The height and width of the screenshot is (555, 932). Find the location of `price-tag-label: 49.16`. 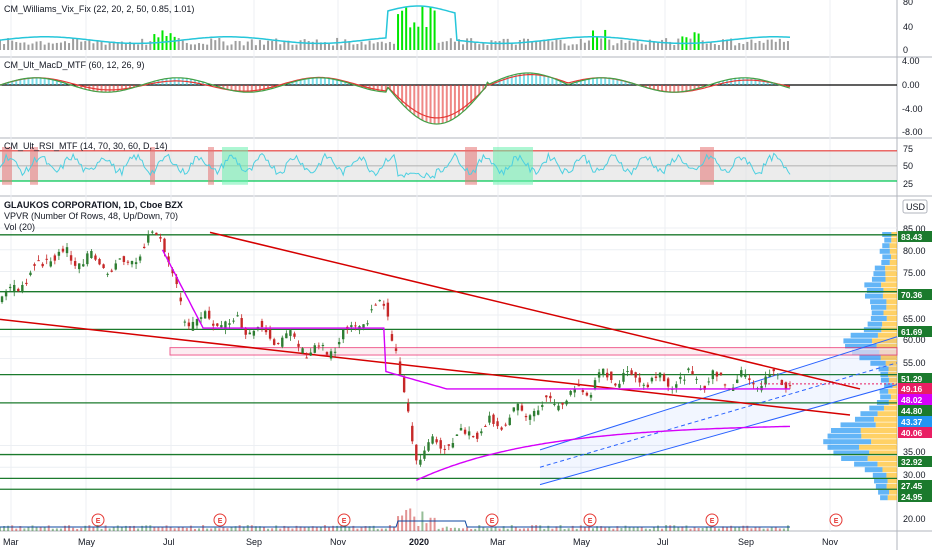

price-tag-label: 49.16 is located at coordinates (912, 389).